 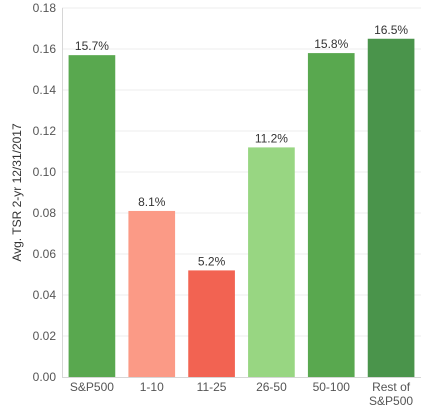 What do you see at coordinates (45, 254) in the screenshot?
I see `y-tick-label: 0.06` at bounding box center [45, 254].